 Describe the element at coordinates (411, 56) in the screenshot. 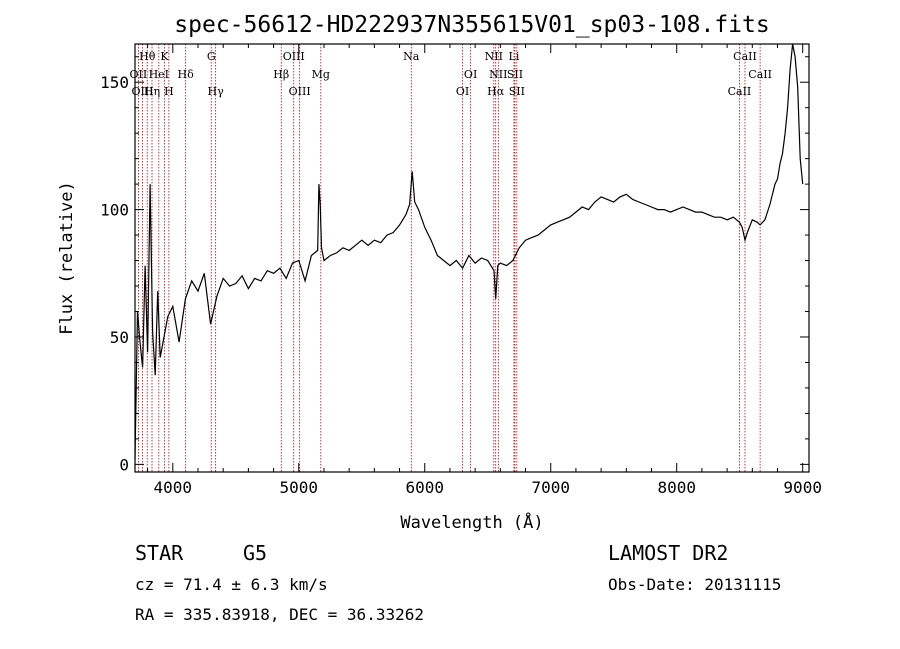

I see `line-label-4: Na` at that location.